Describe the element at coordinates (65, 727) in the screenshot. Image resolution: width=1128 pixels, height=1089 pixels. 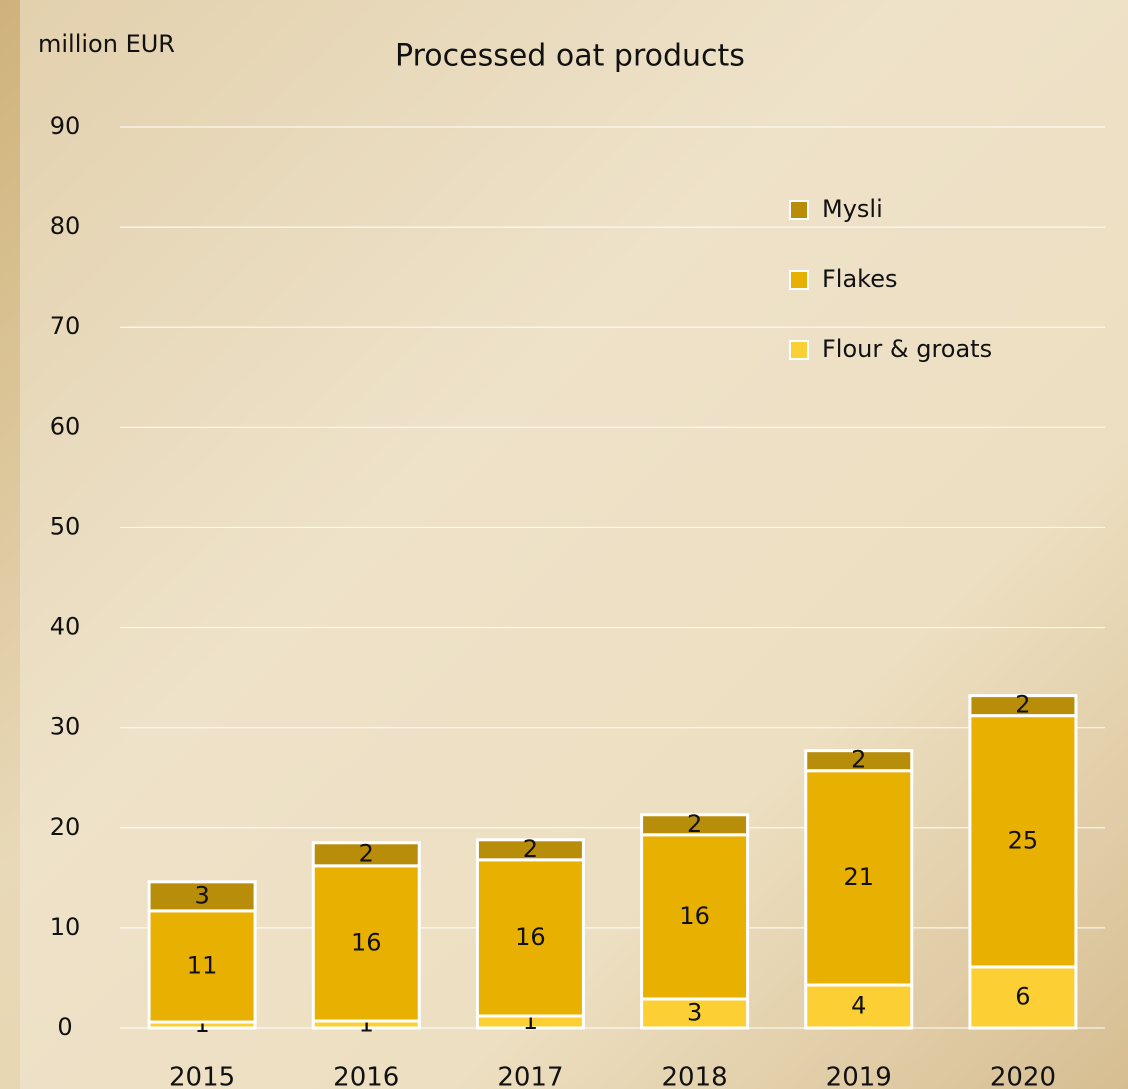
I see `y-tick-label: 30` at that location.